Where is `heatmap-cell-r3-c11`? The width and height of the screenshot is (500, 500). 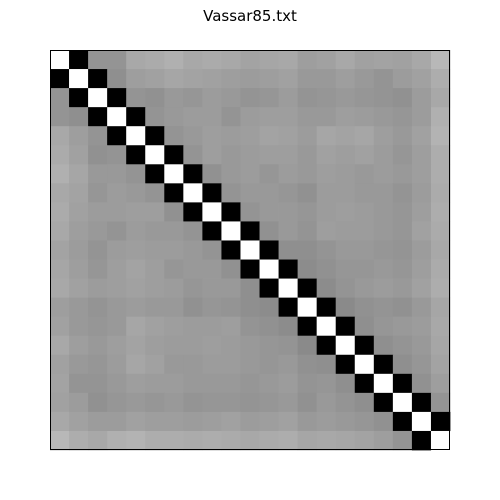 heatmap-cell-r3-c11 is located at coordinates (269, 117).